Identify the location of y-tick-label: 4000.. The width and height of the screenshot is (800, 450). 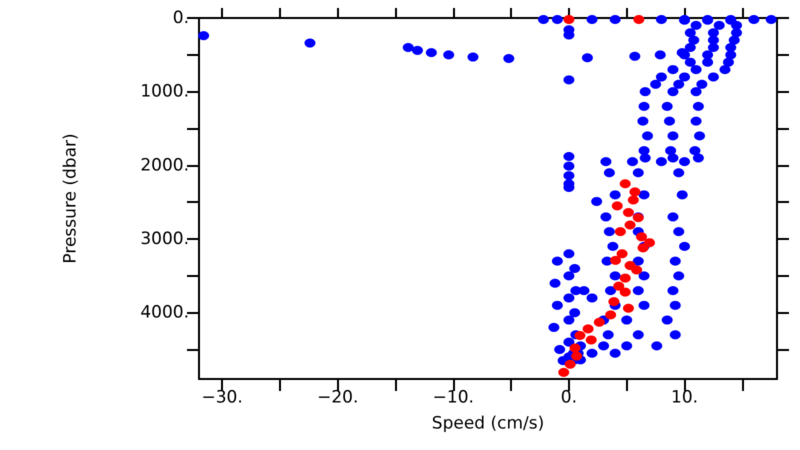
(164, 312).